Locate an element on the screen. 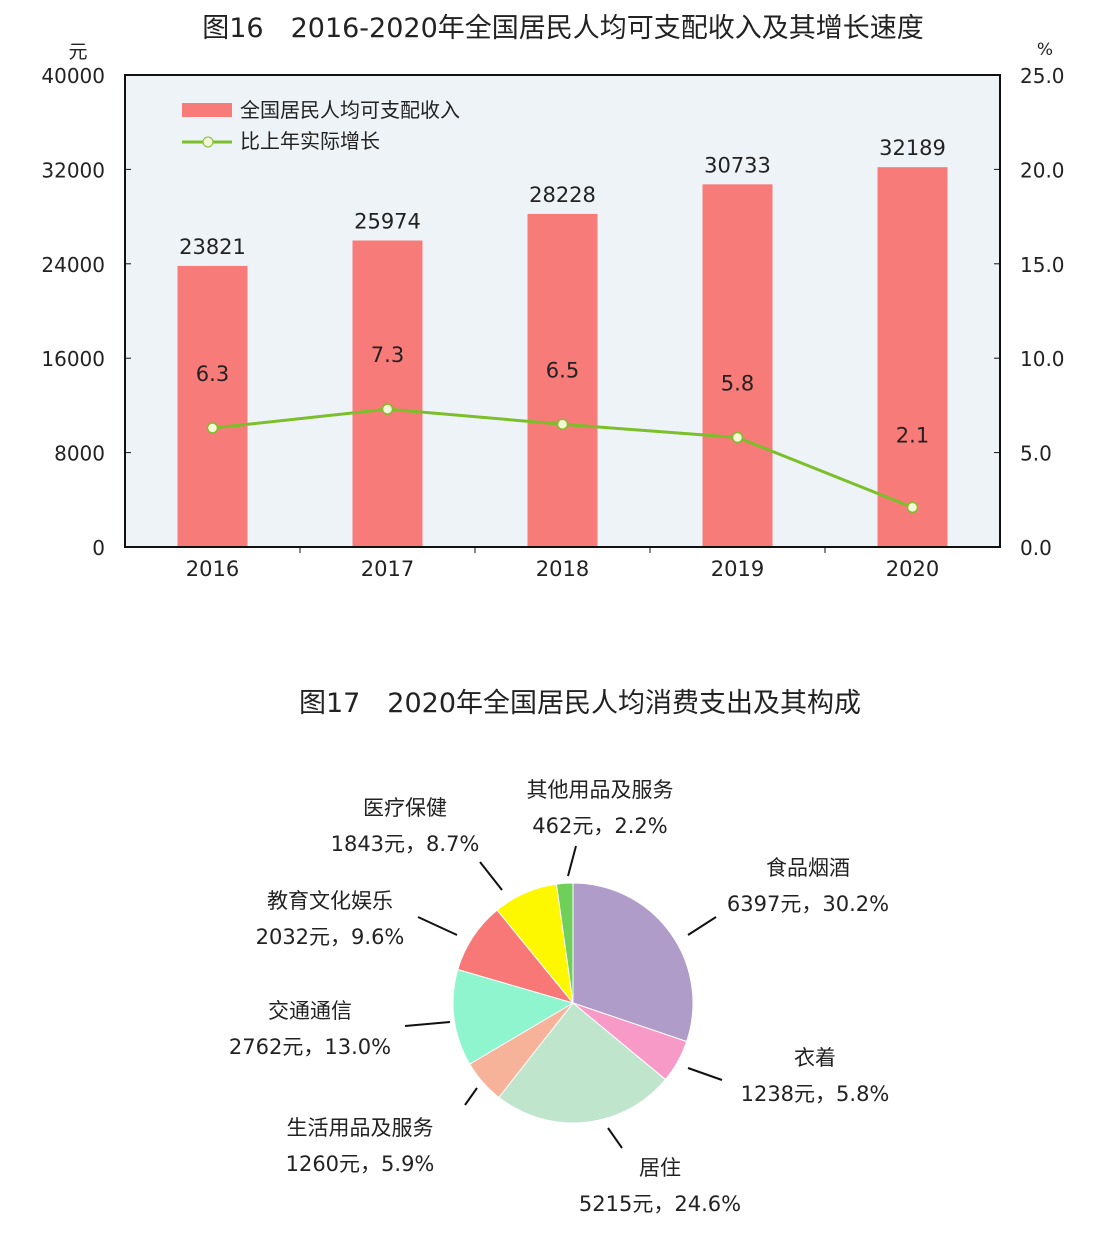 This screenshot has width=1112, height=1258. slice-name-label: 衣着 is located at coordinates (815, 1058).